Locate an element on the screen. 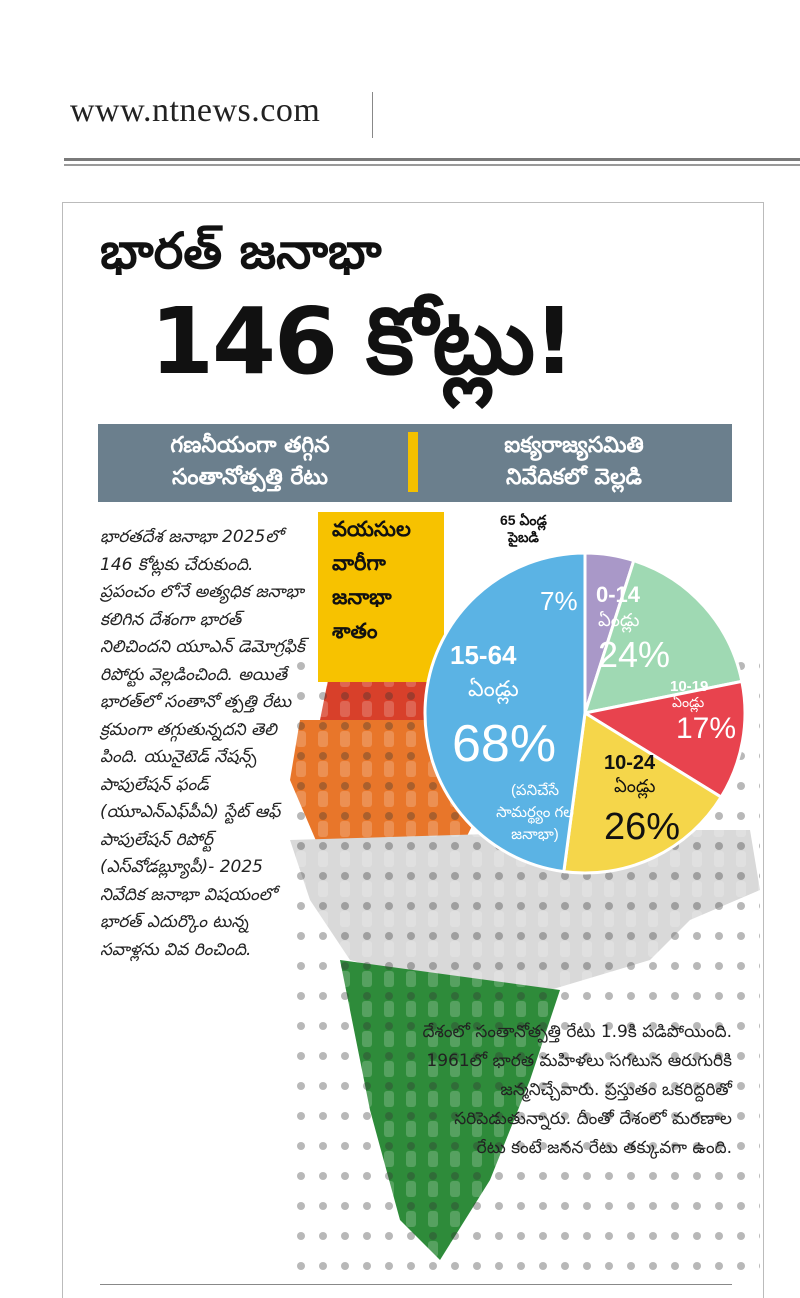  age-legend-box: వయసుల వారీగా జనాభా శాతం is located at coordinates (381, 597).